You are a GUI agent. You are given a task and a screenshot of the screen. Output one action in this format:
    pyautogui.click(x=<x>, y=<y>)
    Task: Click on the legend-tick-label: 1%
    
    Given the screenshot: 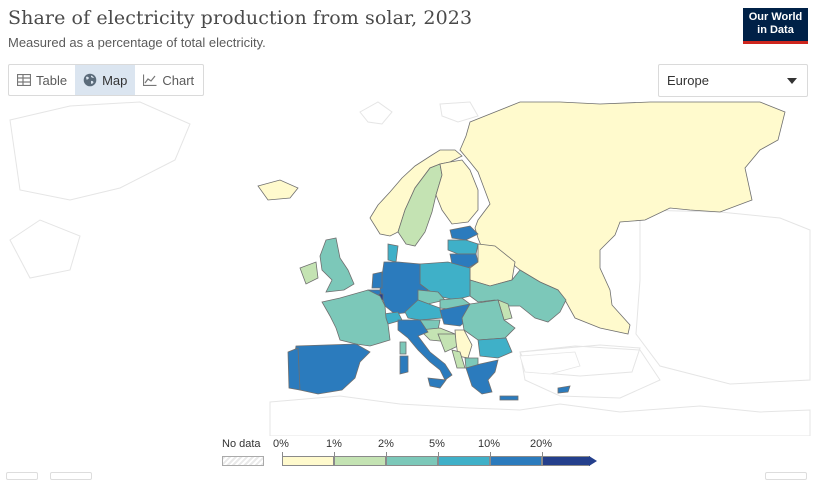 What is the action you would take?
    pyautogui.click(x=334, y=444)
    